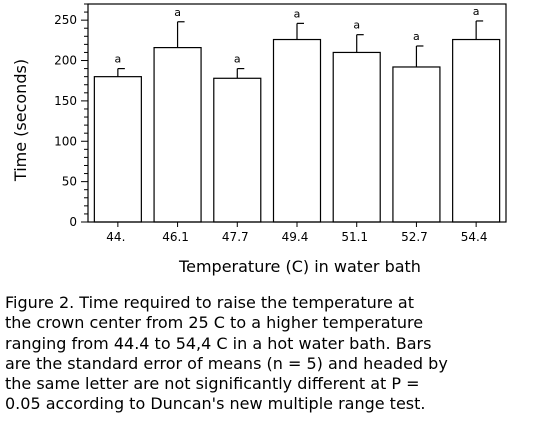 The height and width of the screenshot is (441, 546). I want to click on y-tick-label: 250, so click(65, 20).